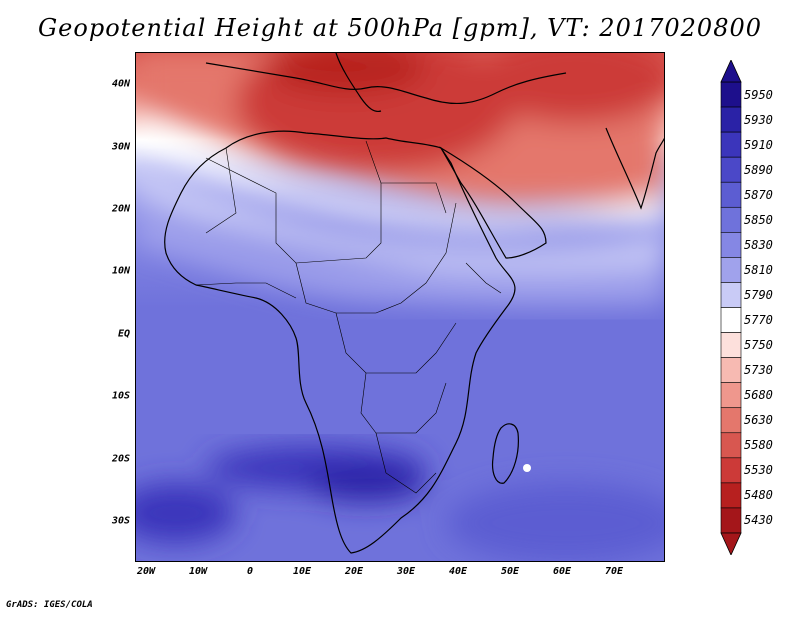 This screenshot has height=618, width=800. I want to click on lon-label-20e: 20E, so click(354, 571).